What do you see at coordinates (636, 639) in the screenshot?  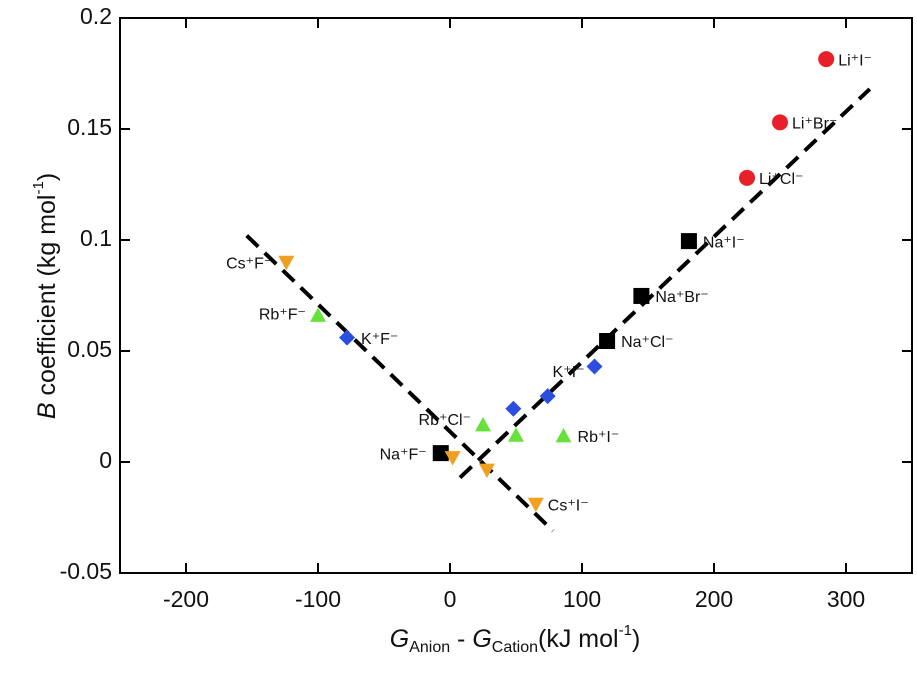 I see `x-label-part: )` at bounding box center [636, 639].